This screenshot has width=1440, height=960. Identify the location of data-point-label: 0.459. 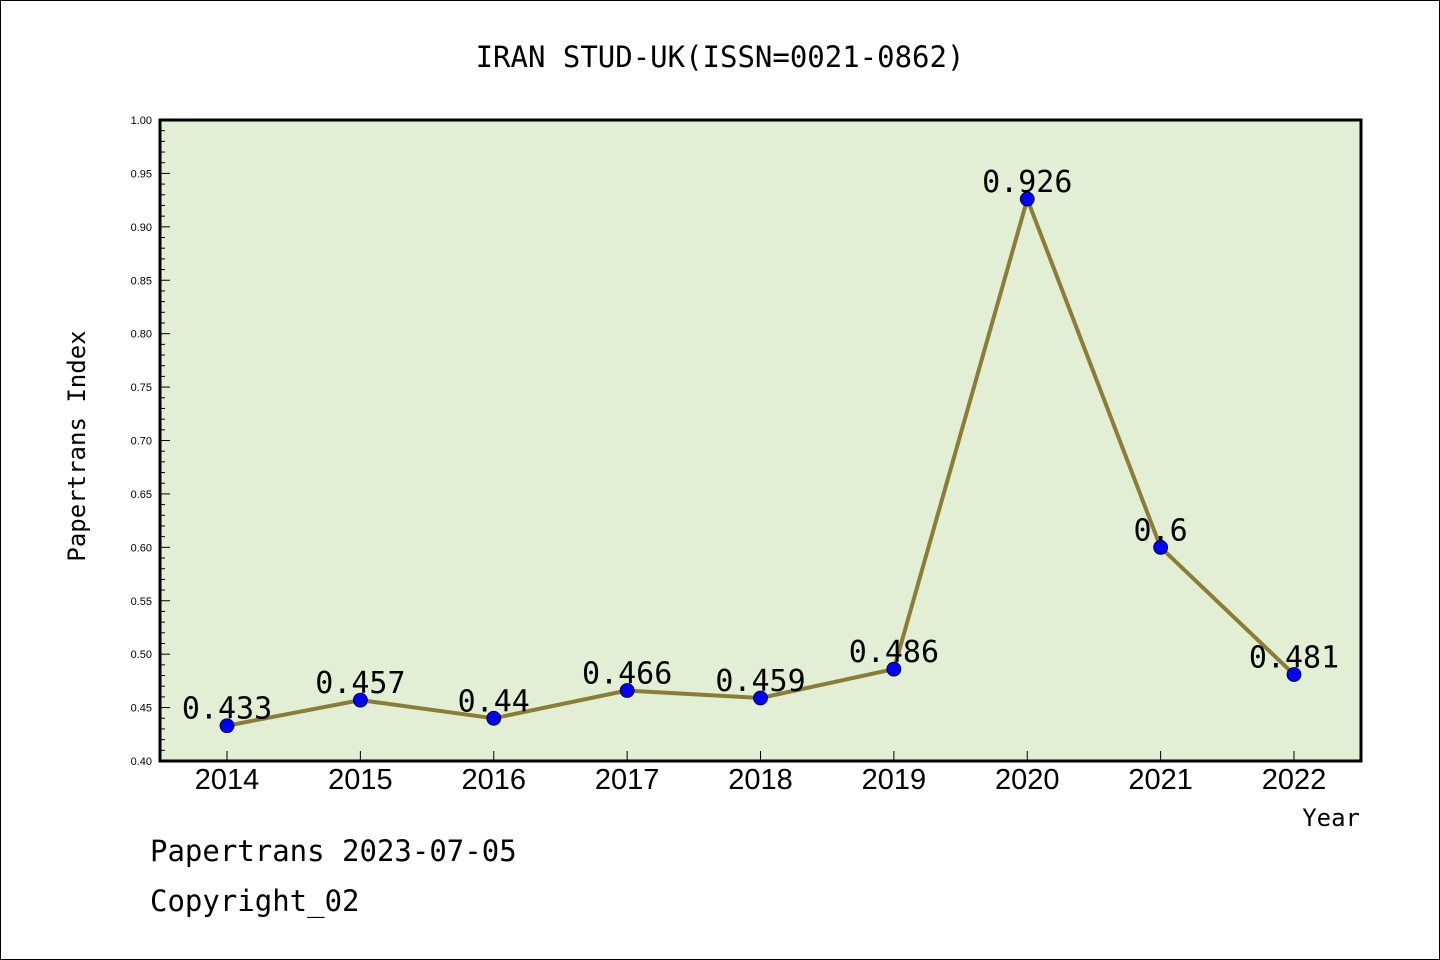
(760, 681).